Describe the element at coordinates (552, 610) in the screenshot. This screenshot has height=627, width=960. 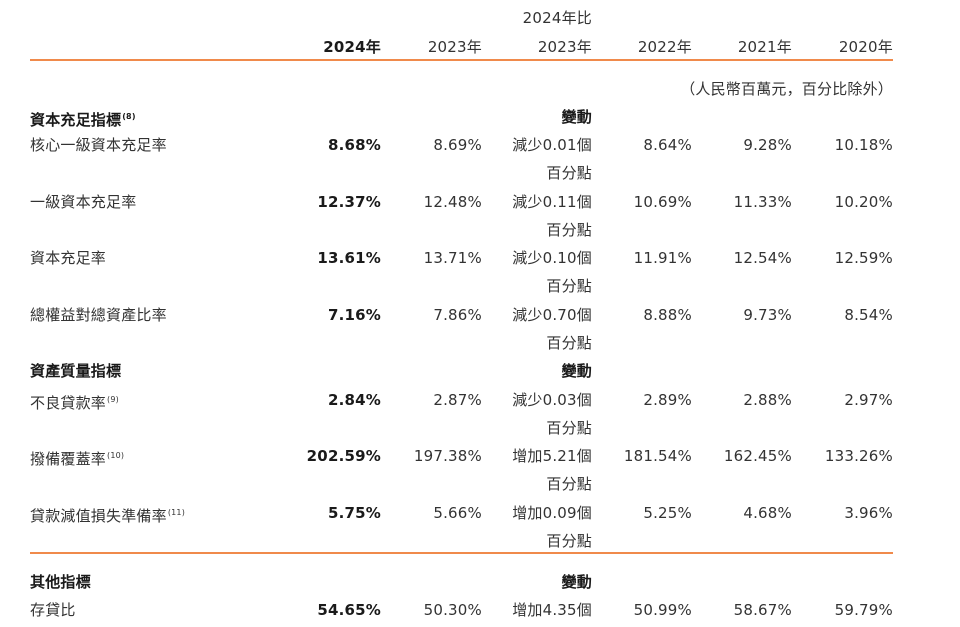
I see `value-change: 增加4.35個` at that location.